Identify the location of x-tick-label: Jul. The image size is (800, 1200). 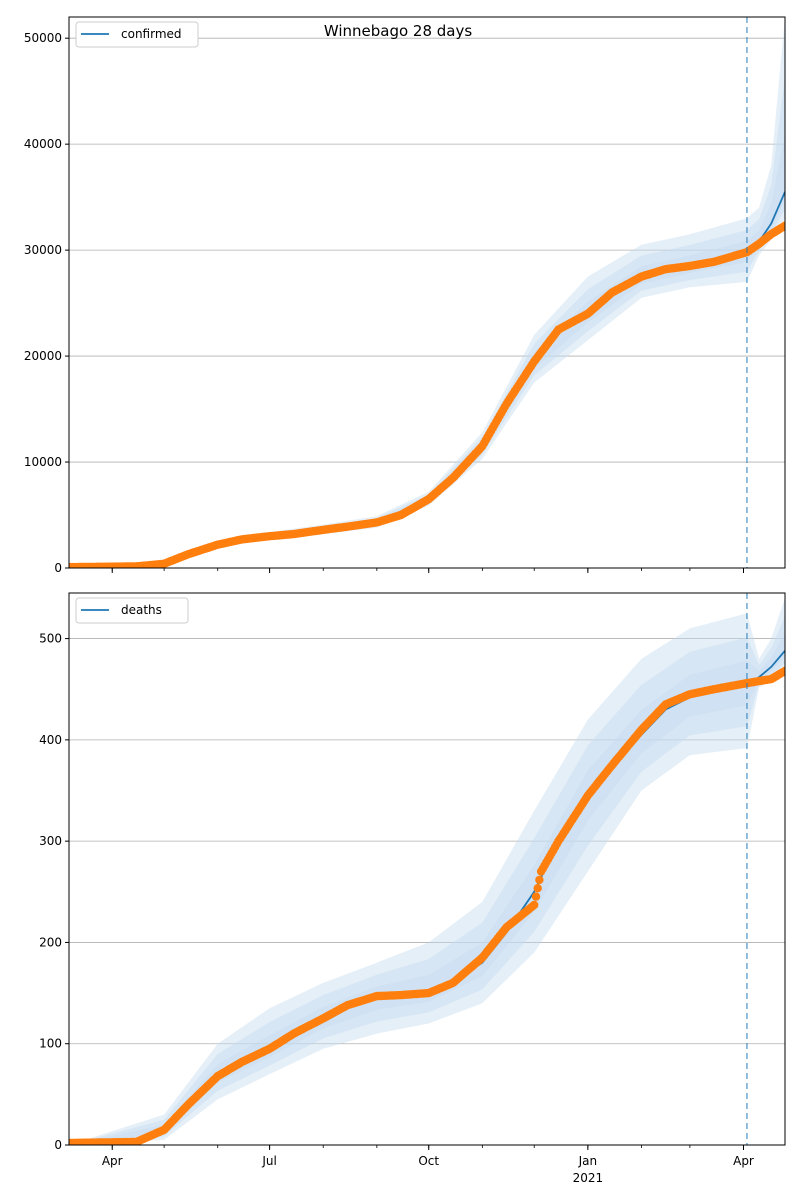
(268, 1161).